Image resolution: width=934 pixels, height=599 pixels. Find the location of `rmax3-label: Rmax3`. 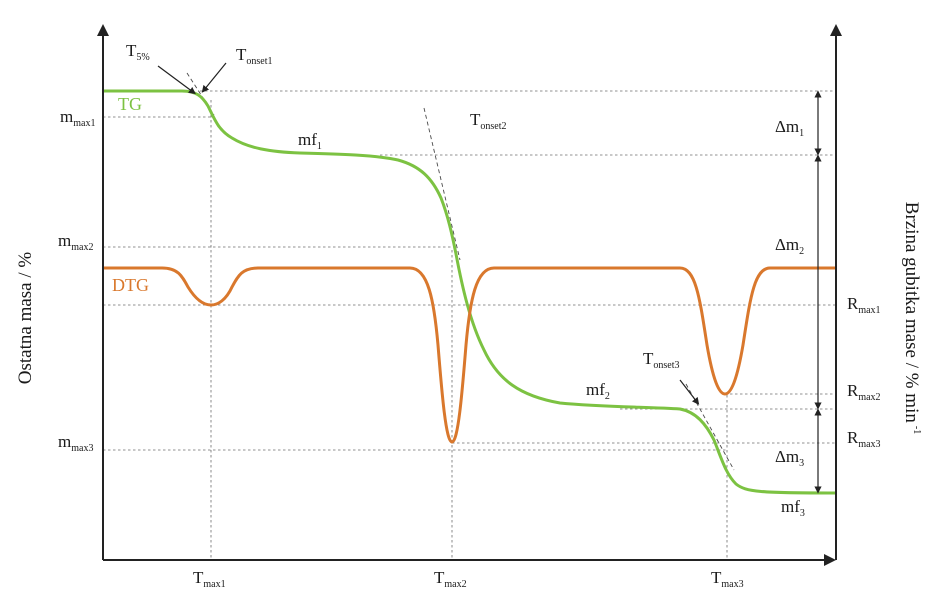

rmax3-label: Rmax3 is located at coordinates (864, 439).